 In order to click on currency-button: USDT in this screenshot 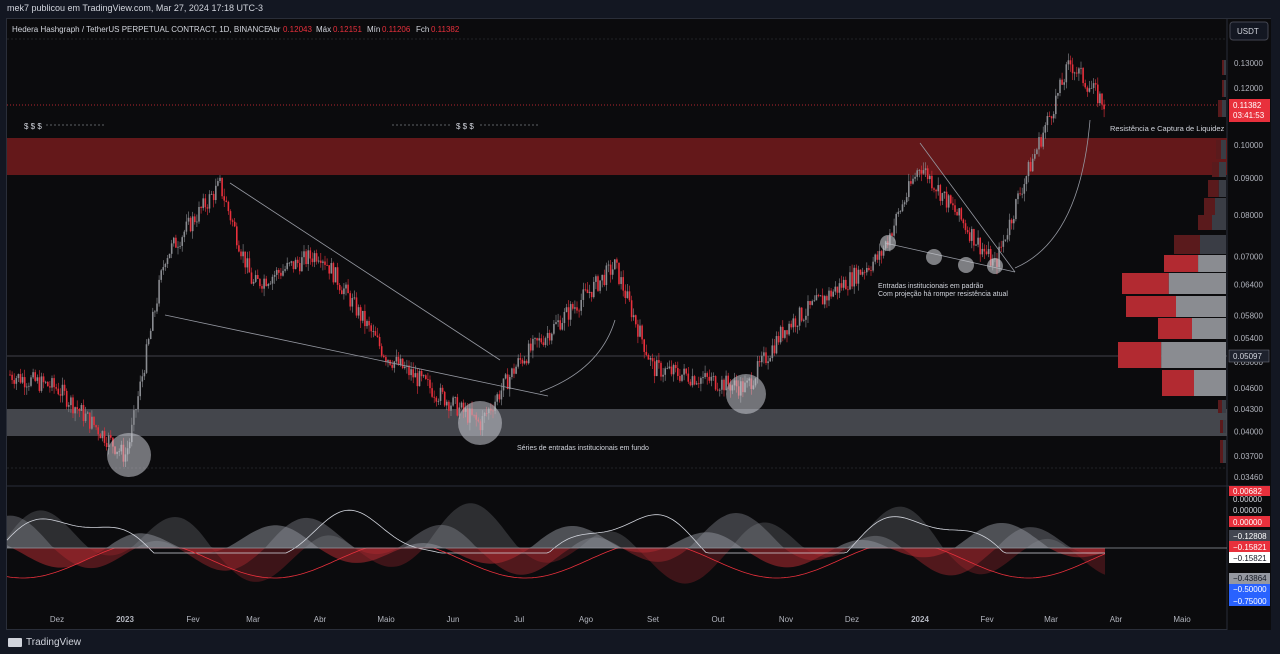, I will do `click(1249, 31)`.